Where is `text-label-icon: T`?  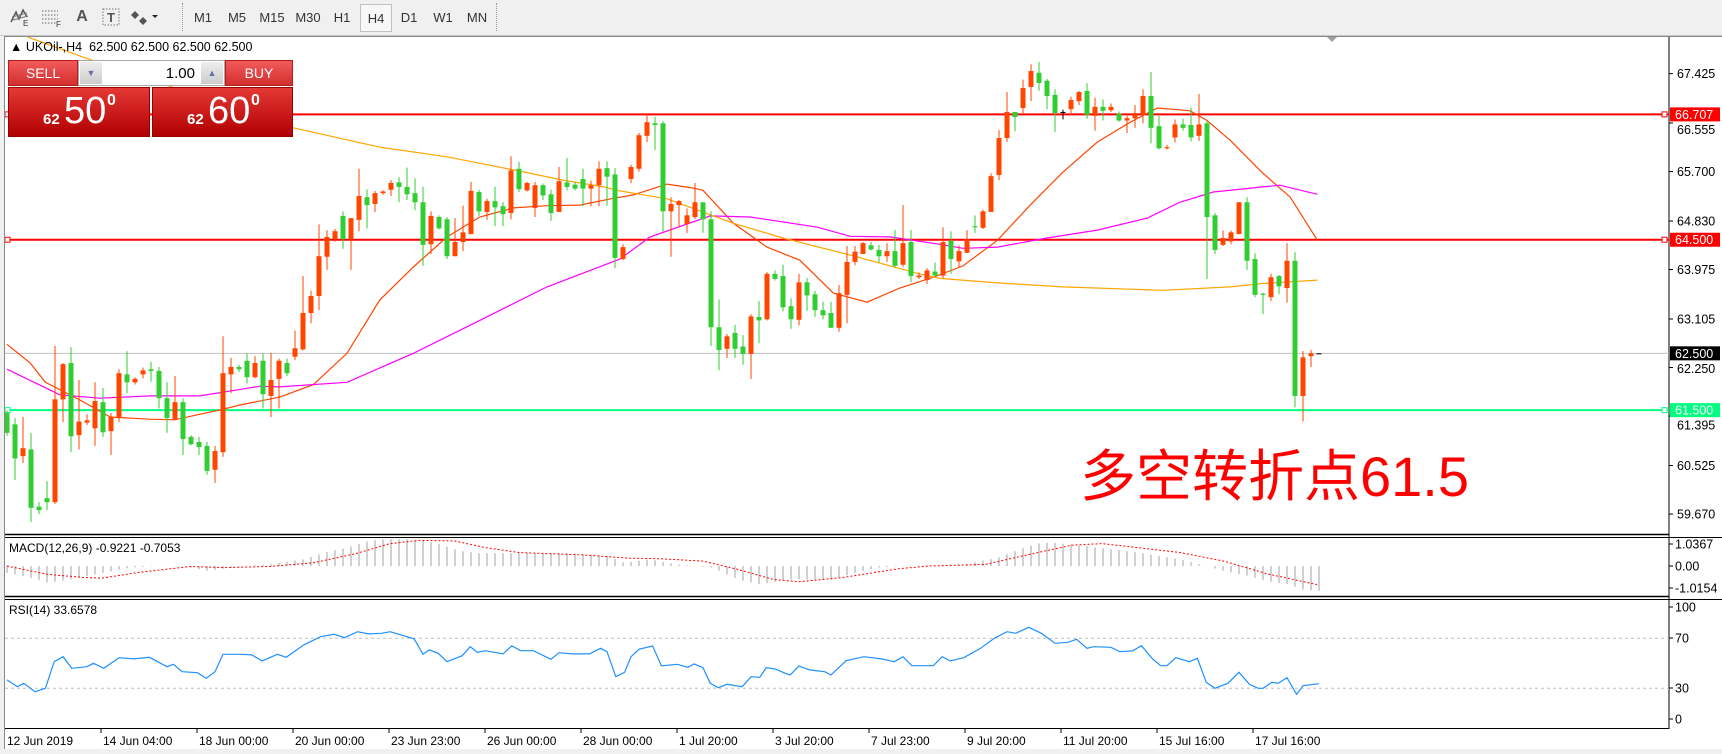
text-label-icon: T is located at coordinates (111, 17).